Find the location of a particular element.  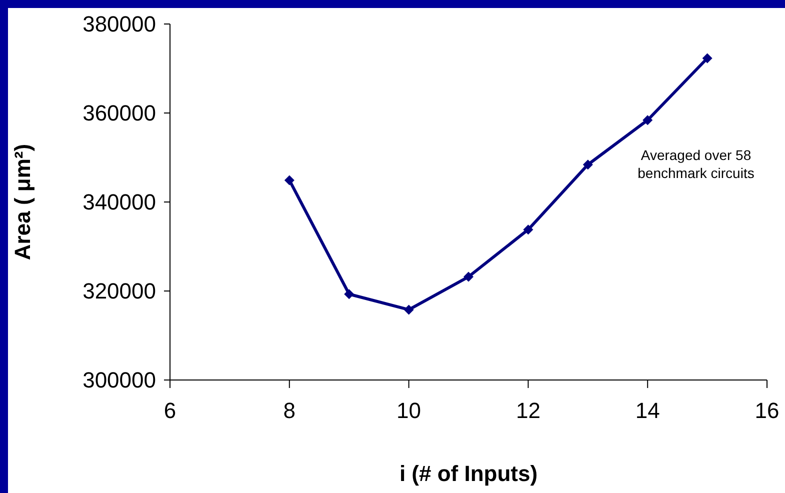

x-tick-label: 10 is located at coordinates (409, 410).